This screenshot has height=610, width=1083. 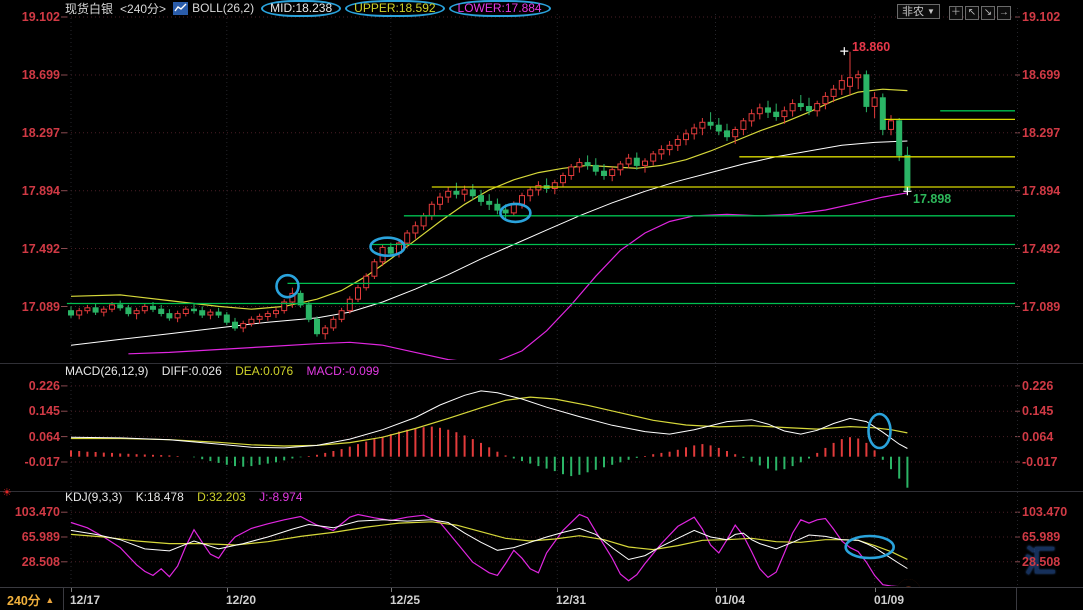 I want to click on k-line, so click(x=489, y=544).